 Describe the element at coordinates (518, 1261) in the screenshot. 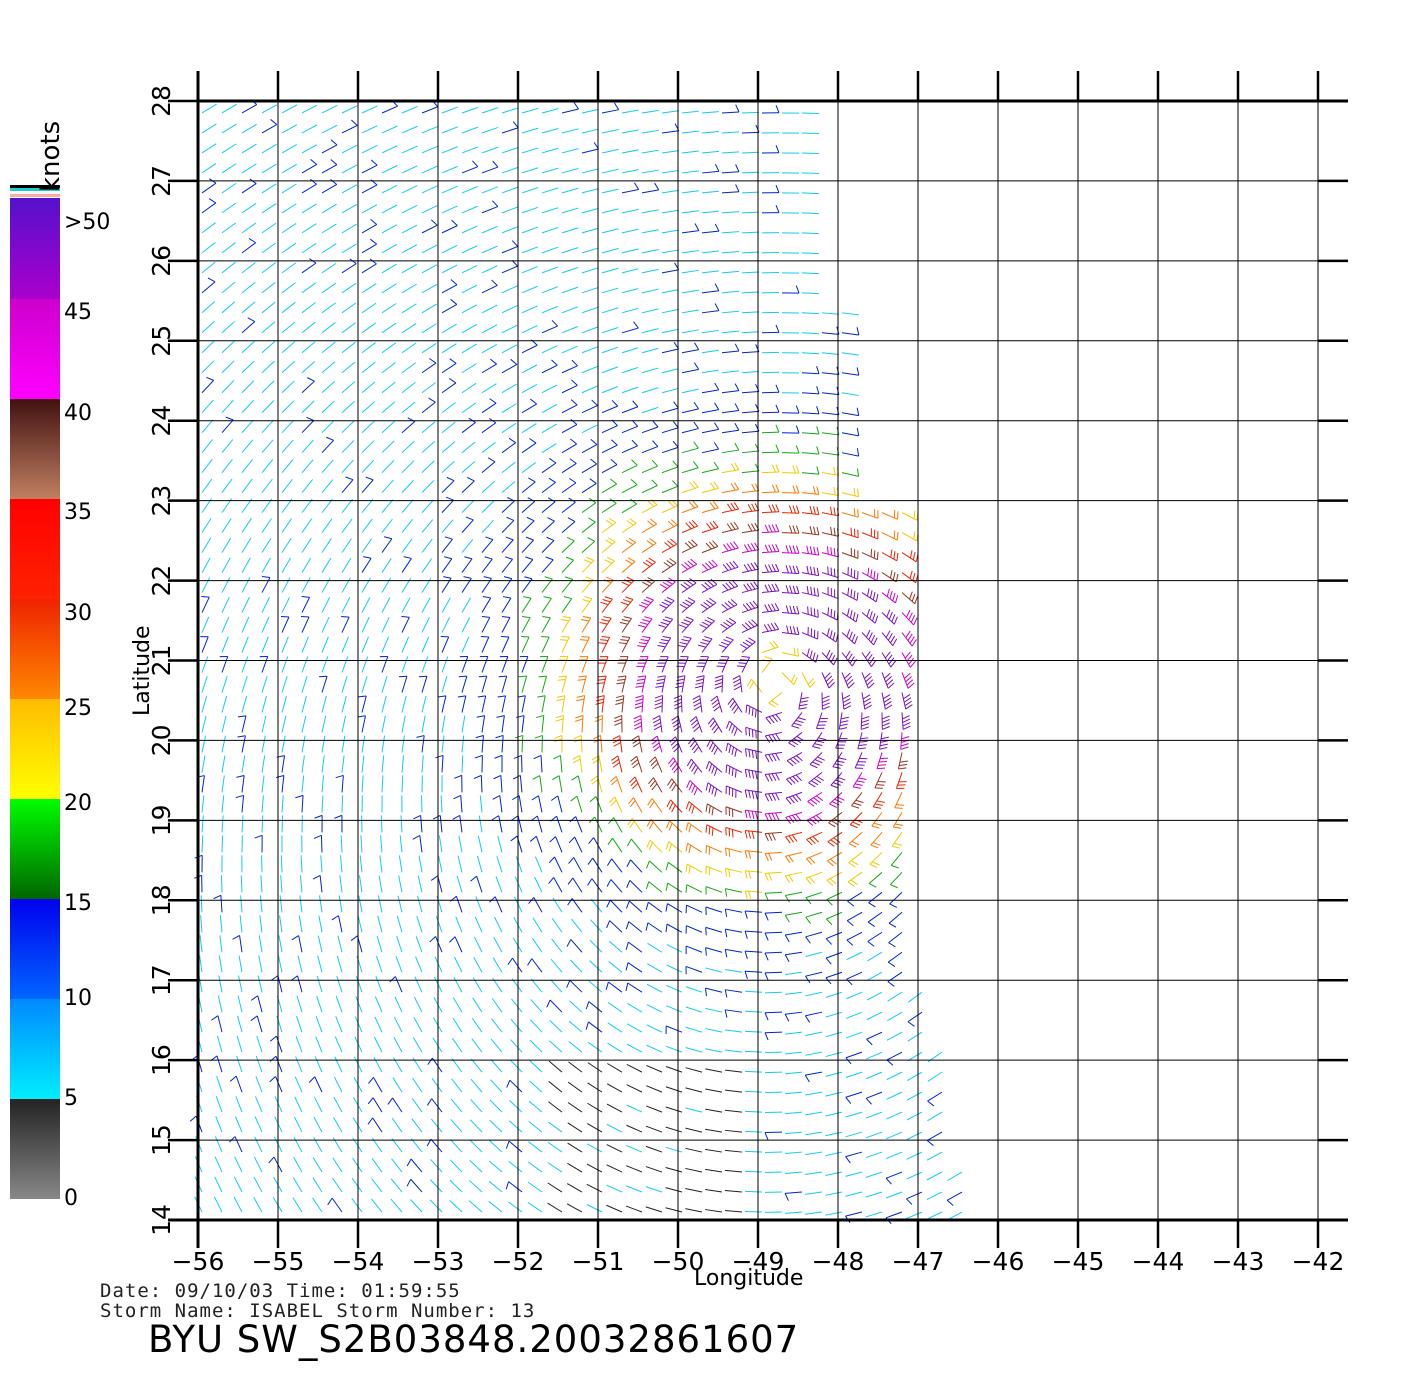

I see `lon-tick-label: −52` at that location.